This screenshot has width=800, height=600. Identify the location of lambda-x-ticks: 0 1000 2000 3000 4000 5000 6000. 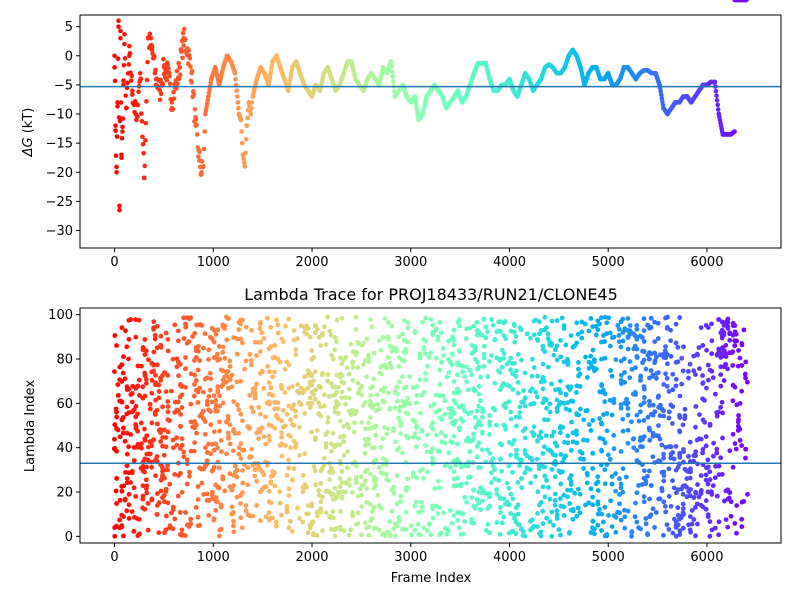
(416, 554).